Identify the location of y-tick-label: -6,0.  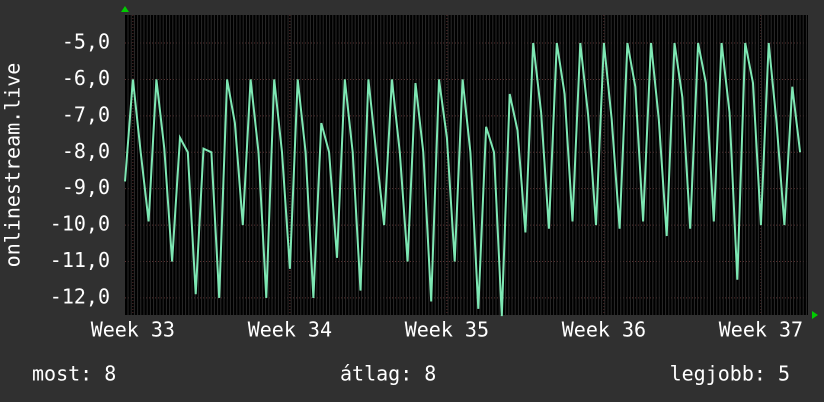
(86, 78).